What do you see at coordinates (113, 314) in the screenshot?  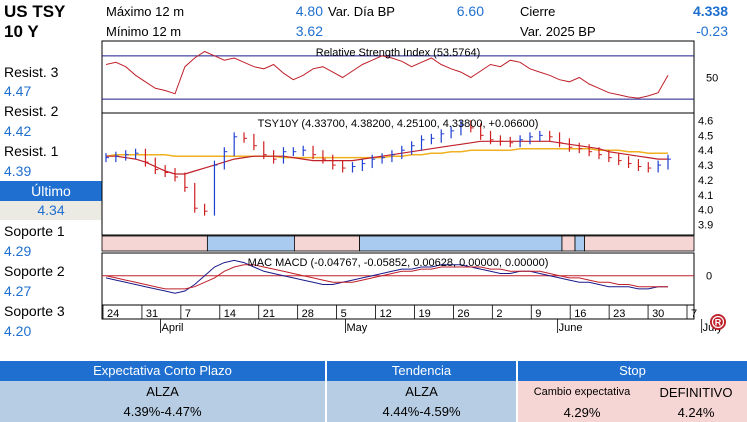 I see `date-tick-label: 24` at bounding box center [113, 314].